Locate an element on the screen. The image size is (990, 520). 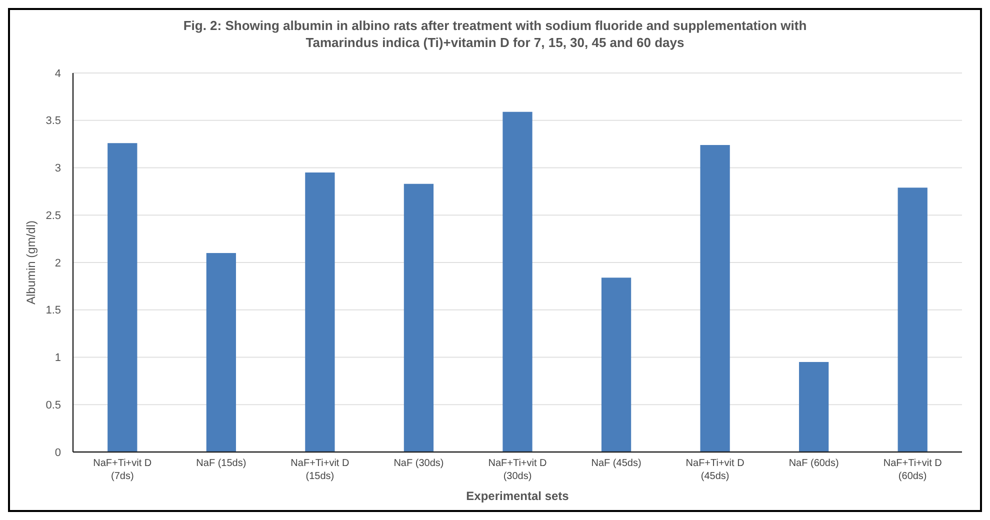
x-tick-label: NaF+Ti+vit D (60ds) is located at coordinates (912, 470).